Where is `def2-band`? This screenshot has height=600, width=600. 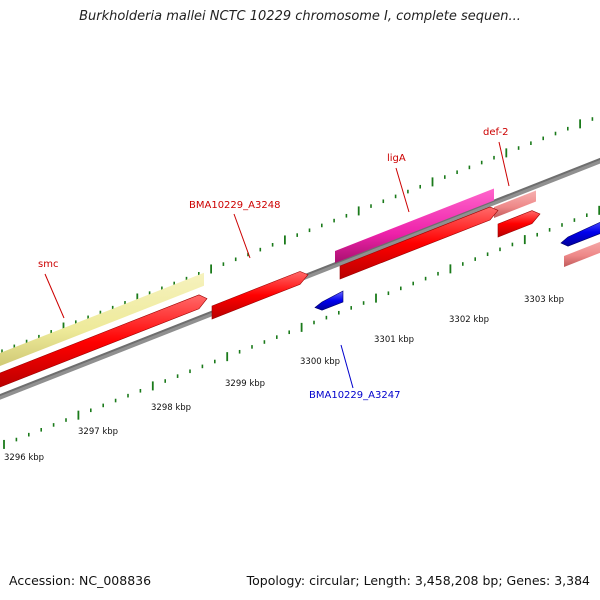
def2-band is located at coordinates (515, 204).